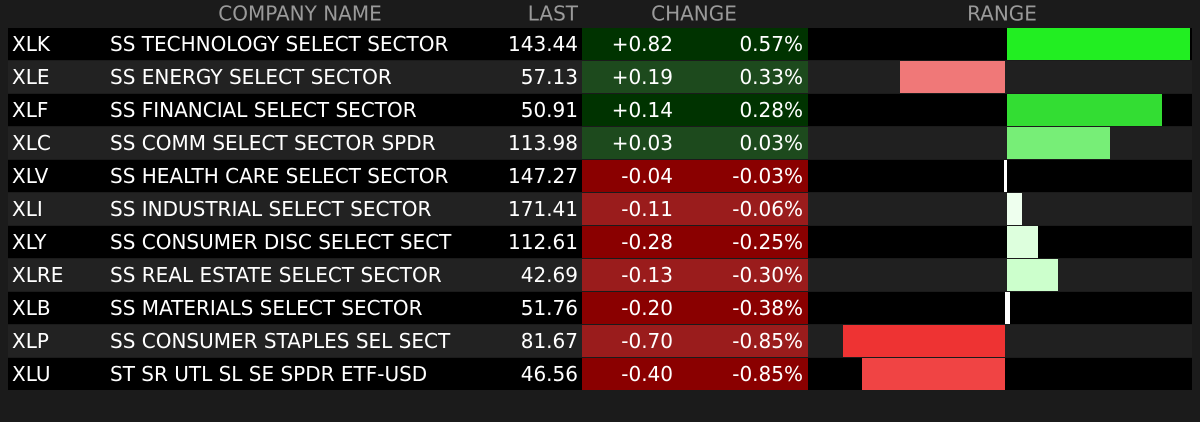  What do you see at coordinates (30, 341) in the screenshot?
I see `symbol: XLP` at bounding box center [30, 341].